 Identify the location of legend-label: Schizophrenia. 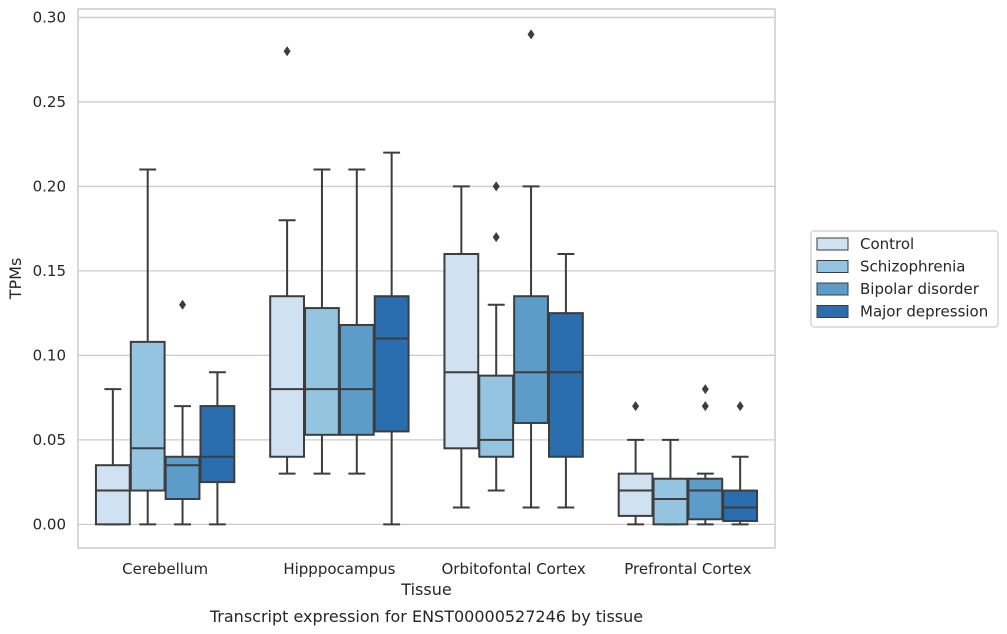
(912, 267).